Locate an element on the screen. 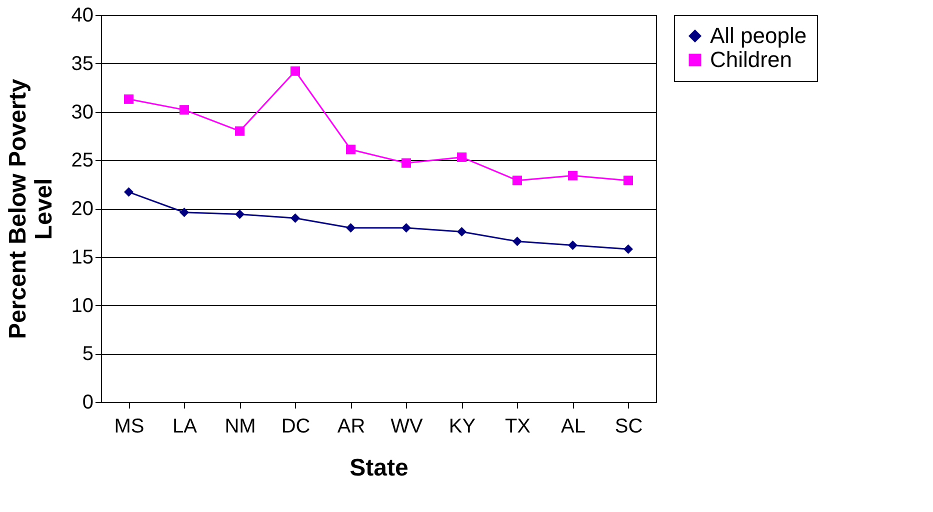 Image resolution: width=933 pixels, height=512 pixels. x-tick-label: KY is located at coordinates (462, 427).